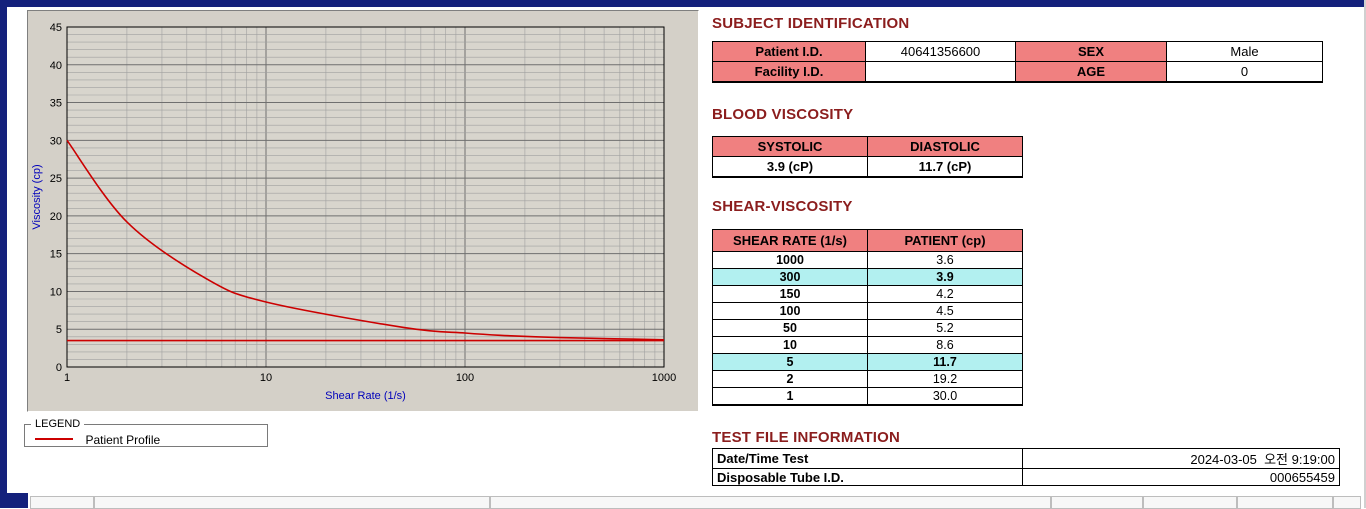  I want to click on patient-cp-cell: 30.0, so click(945, 396).